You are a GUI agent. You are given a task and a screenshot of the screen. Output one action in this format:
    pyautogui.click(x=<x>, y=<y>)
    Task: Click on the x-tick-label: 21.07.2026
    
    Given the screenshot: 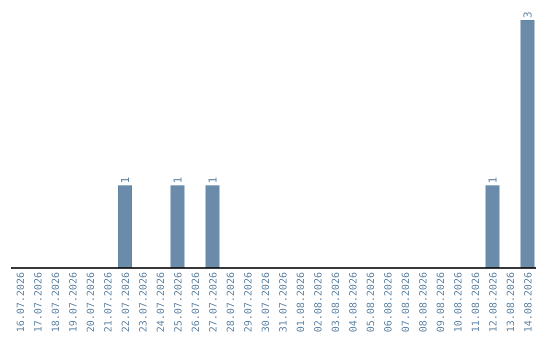 What is the action you would take?
    pyautogui.click(x=108, y=302)
    